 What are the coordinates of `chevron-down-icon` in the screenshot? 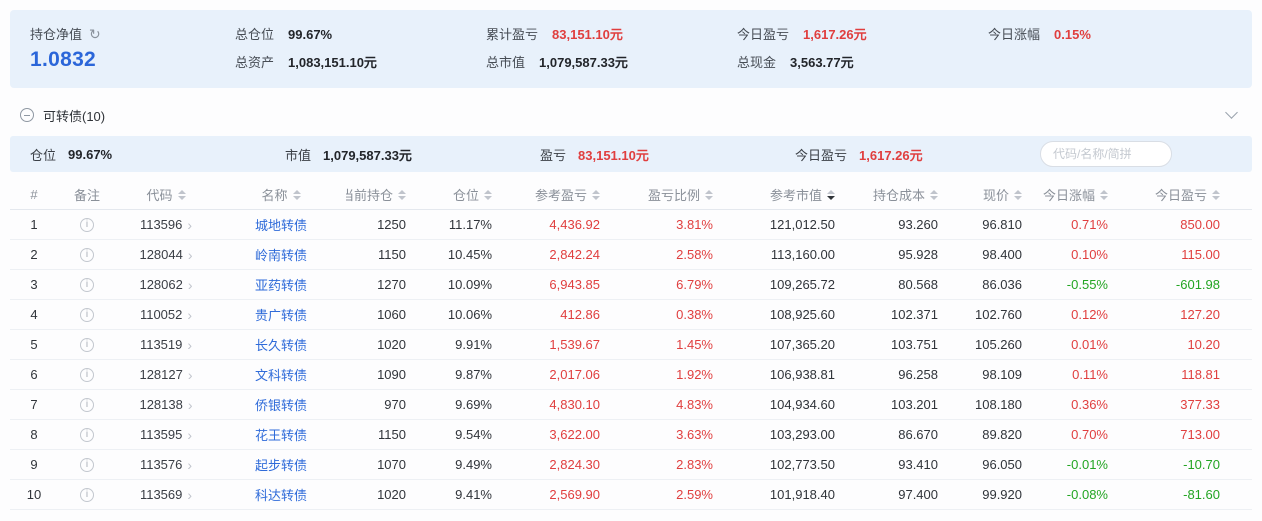 It's located at (1231, 112).